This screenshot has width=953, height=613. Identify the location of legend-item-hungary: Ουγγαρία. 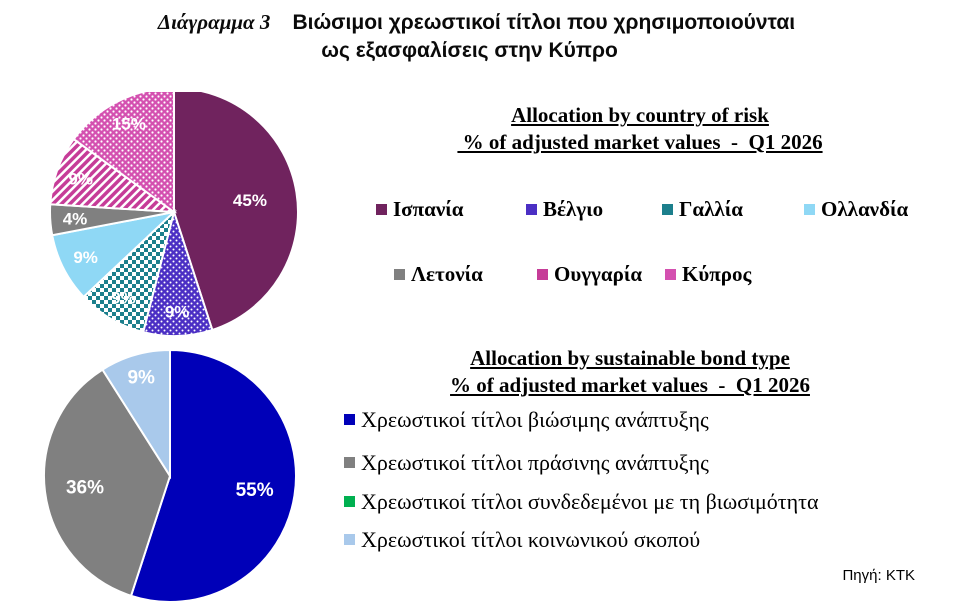
(589, 274).